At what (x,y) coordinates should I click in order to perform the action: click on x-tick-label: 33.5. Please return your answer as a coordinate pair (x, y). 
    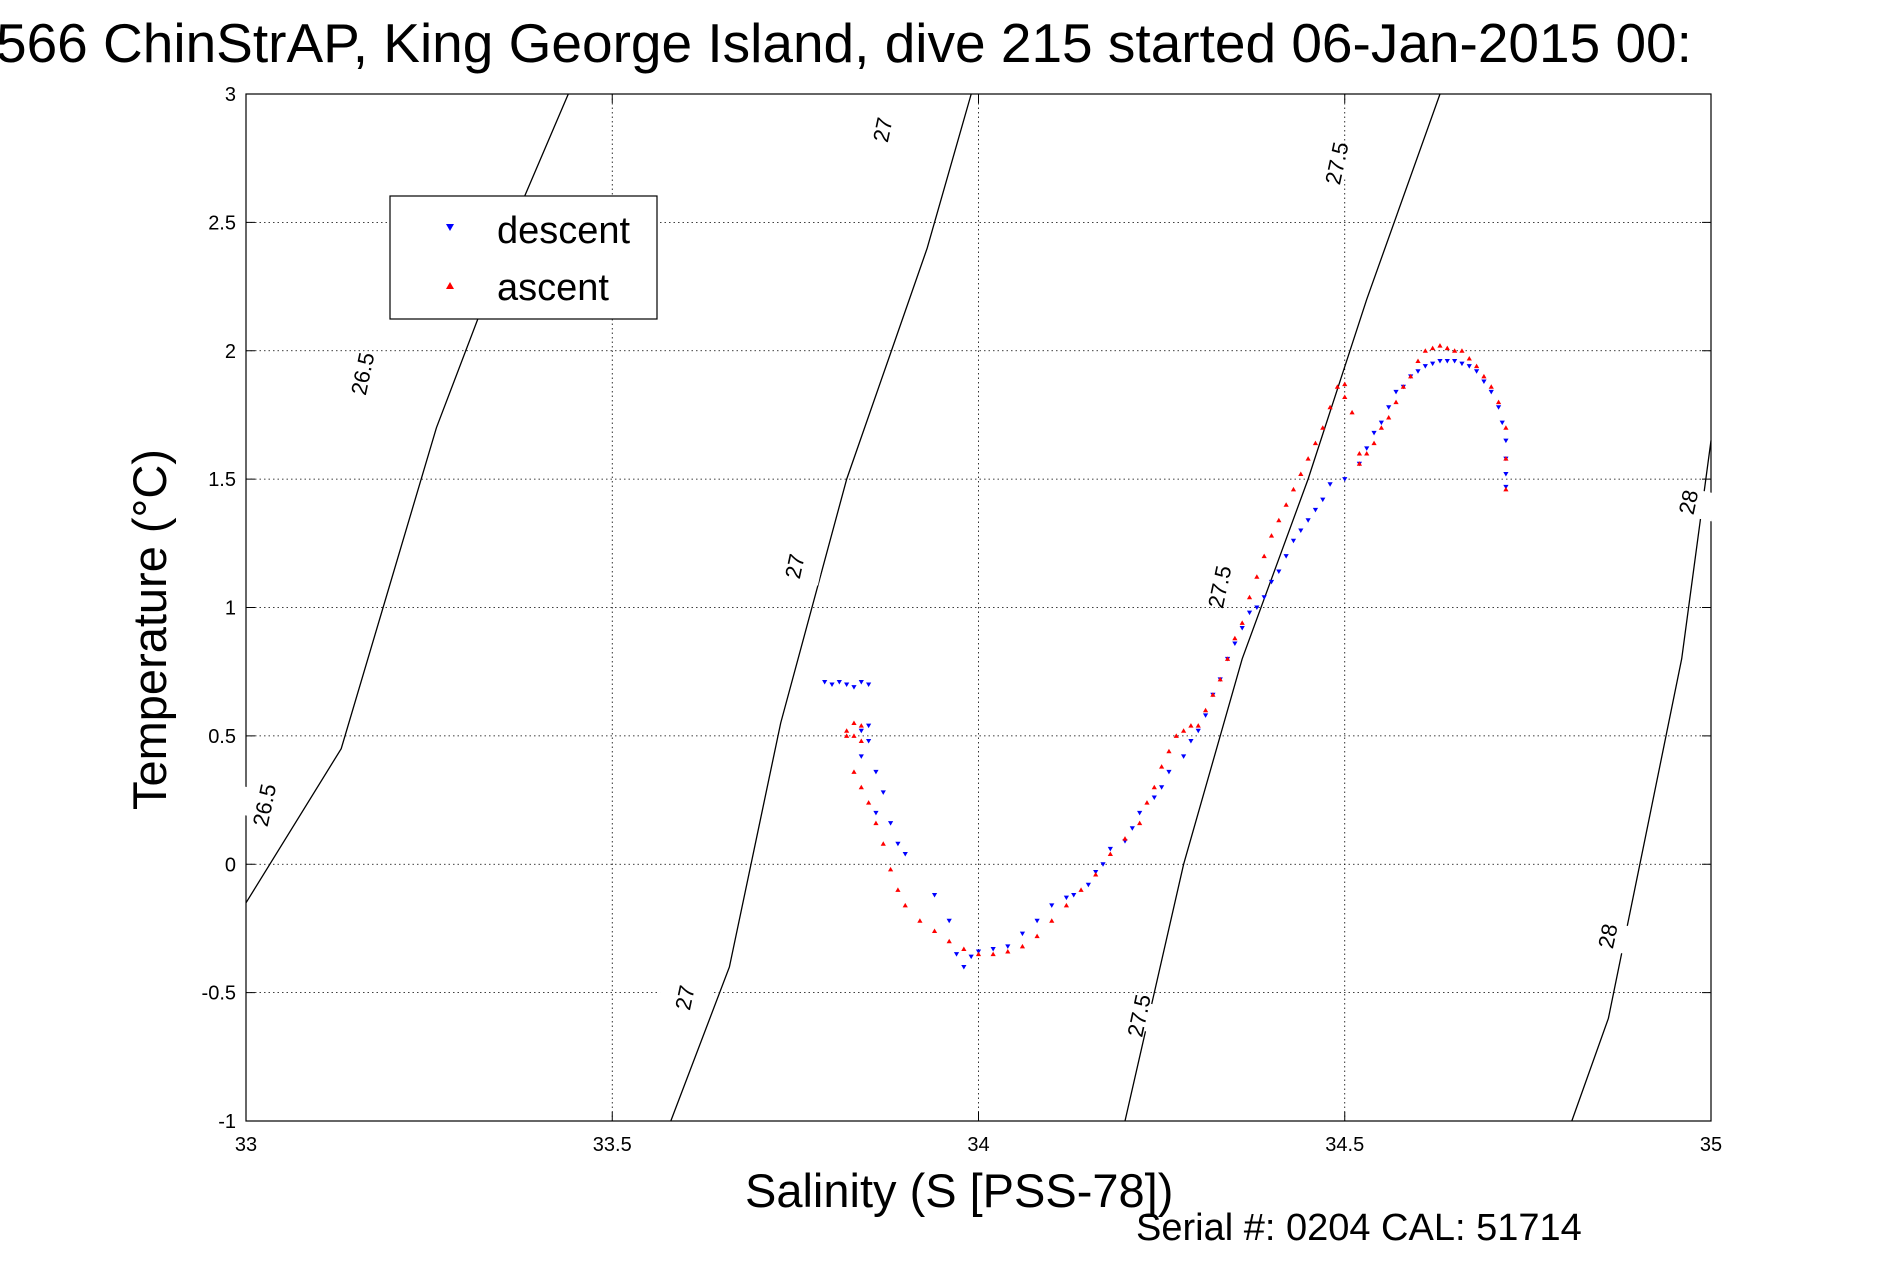
    Looking at the image, I should click on (612, 1145).